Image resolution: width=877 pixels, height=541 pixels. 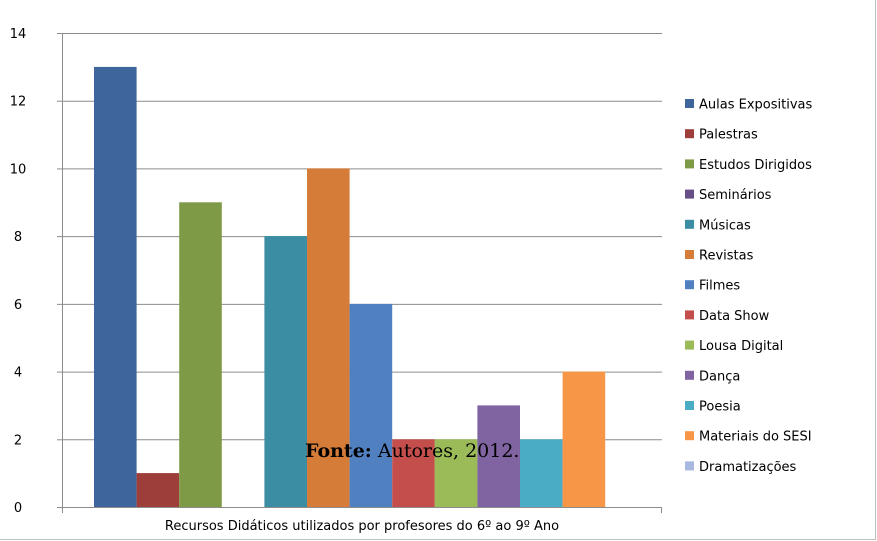 I want to click on legend-swatch-estudos-dirigidos, so click(x=689, y=164).